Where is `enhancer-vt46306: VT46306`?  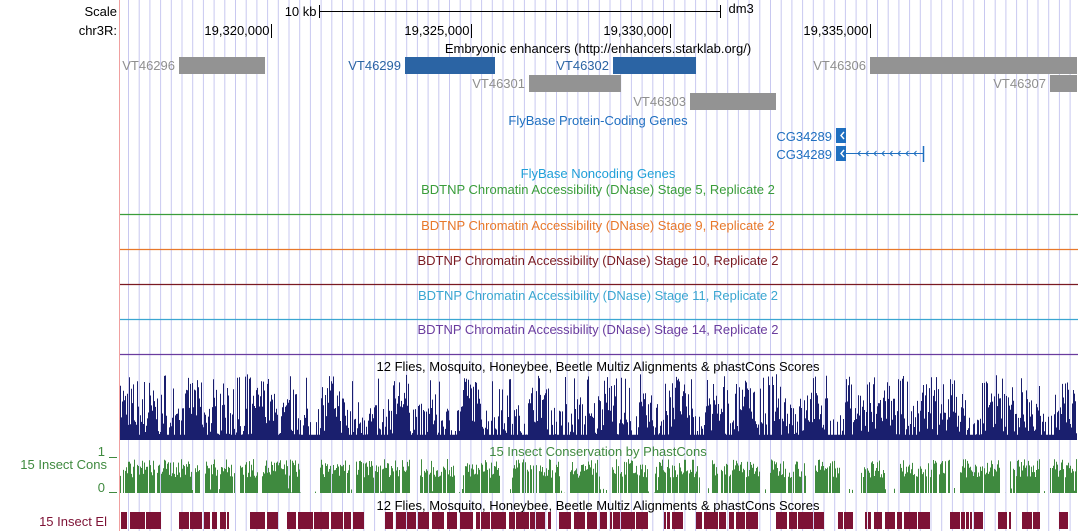
enhancer-vt46306: VT46306 is located at coordinates (945, 65).